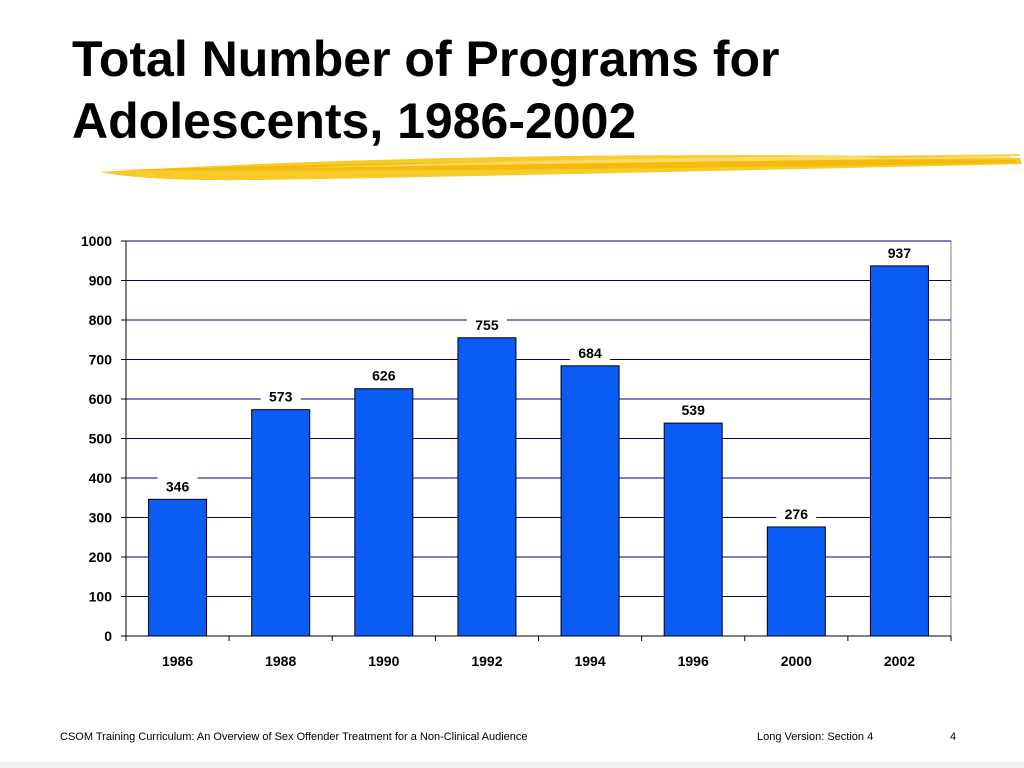 This screenshot has width=1024, height=768. Describe the element at coordinates (101, 360) in the screenshot. I see `y-tick-label: 700` at that location.